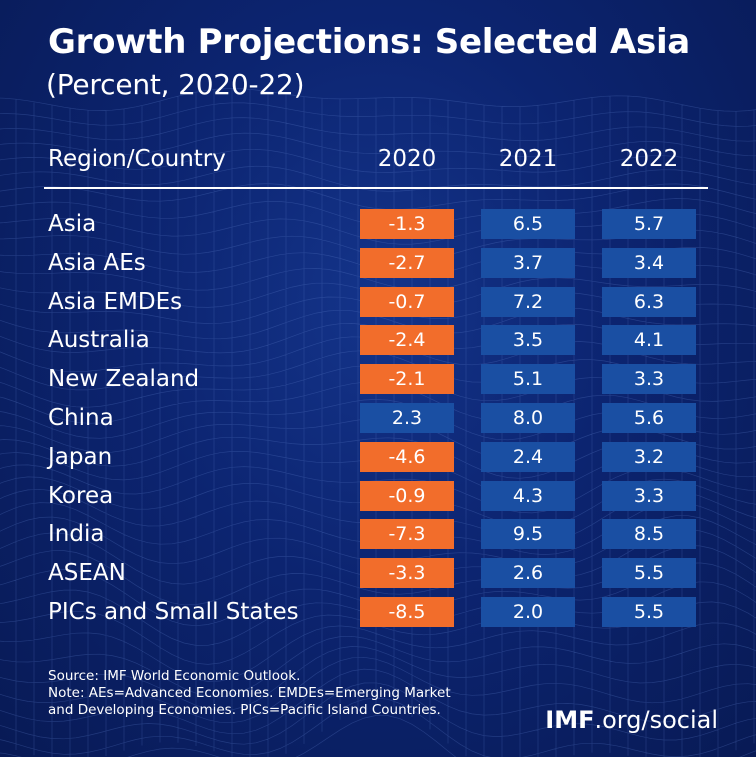  Describe the element at coordinates (124, 379) in the screenshot. I see `row-label: New Zealand` at that location.